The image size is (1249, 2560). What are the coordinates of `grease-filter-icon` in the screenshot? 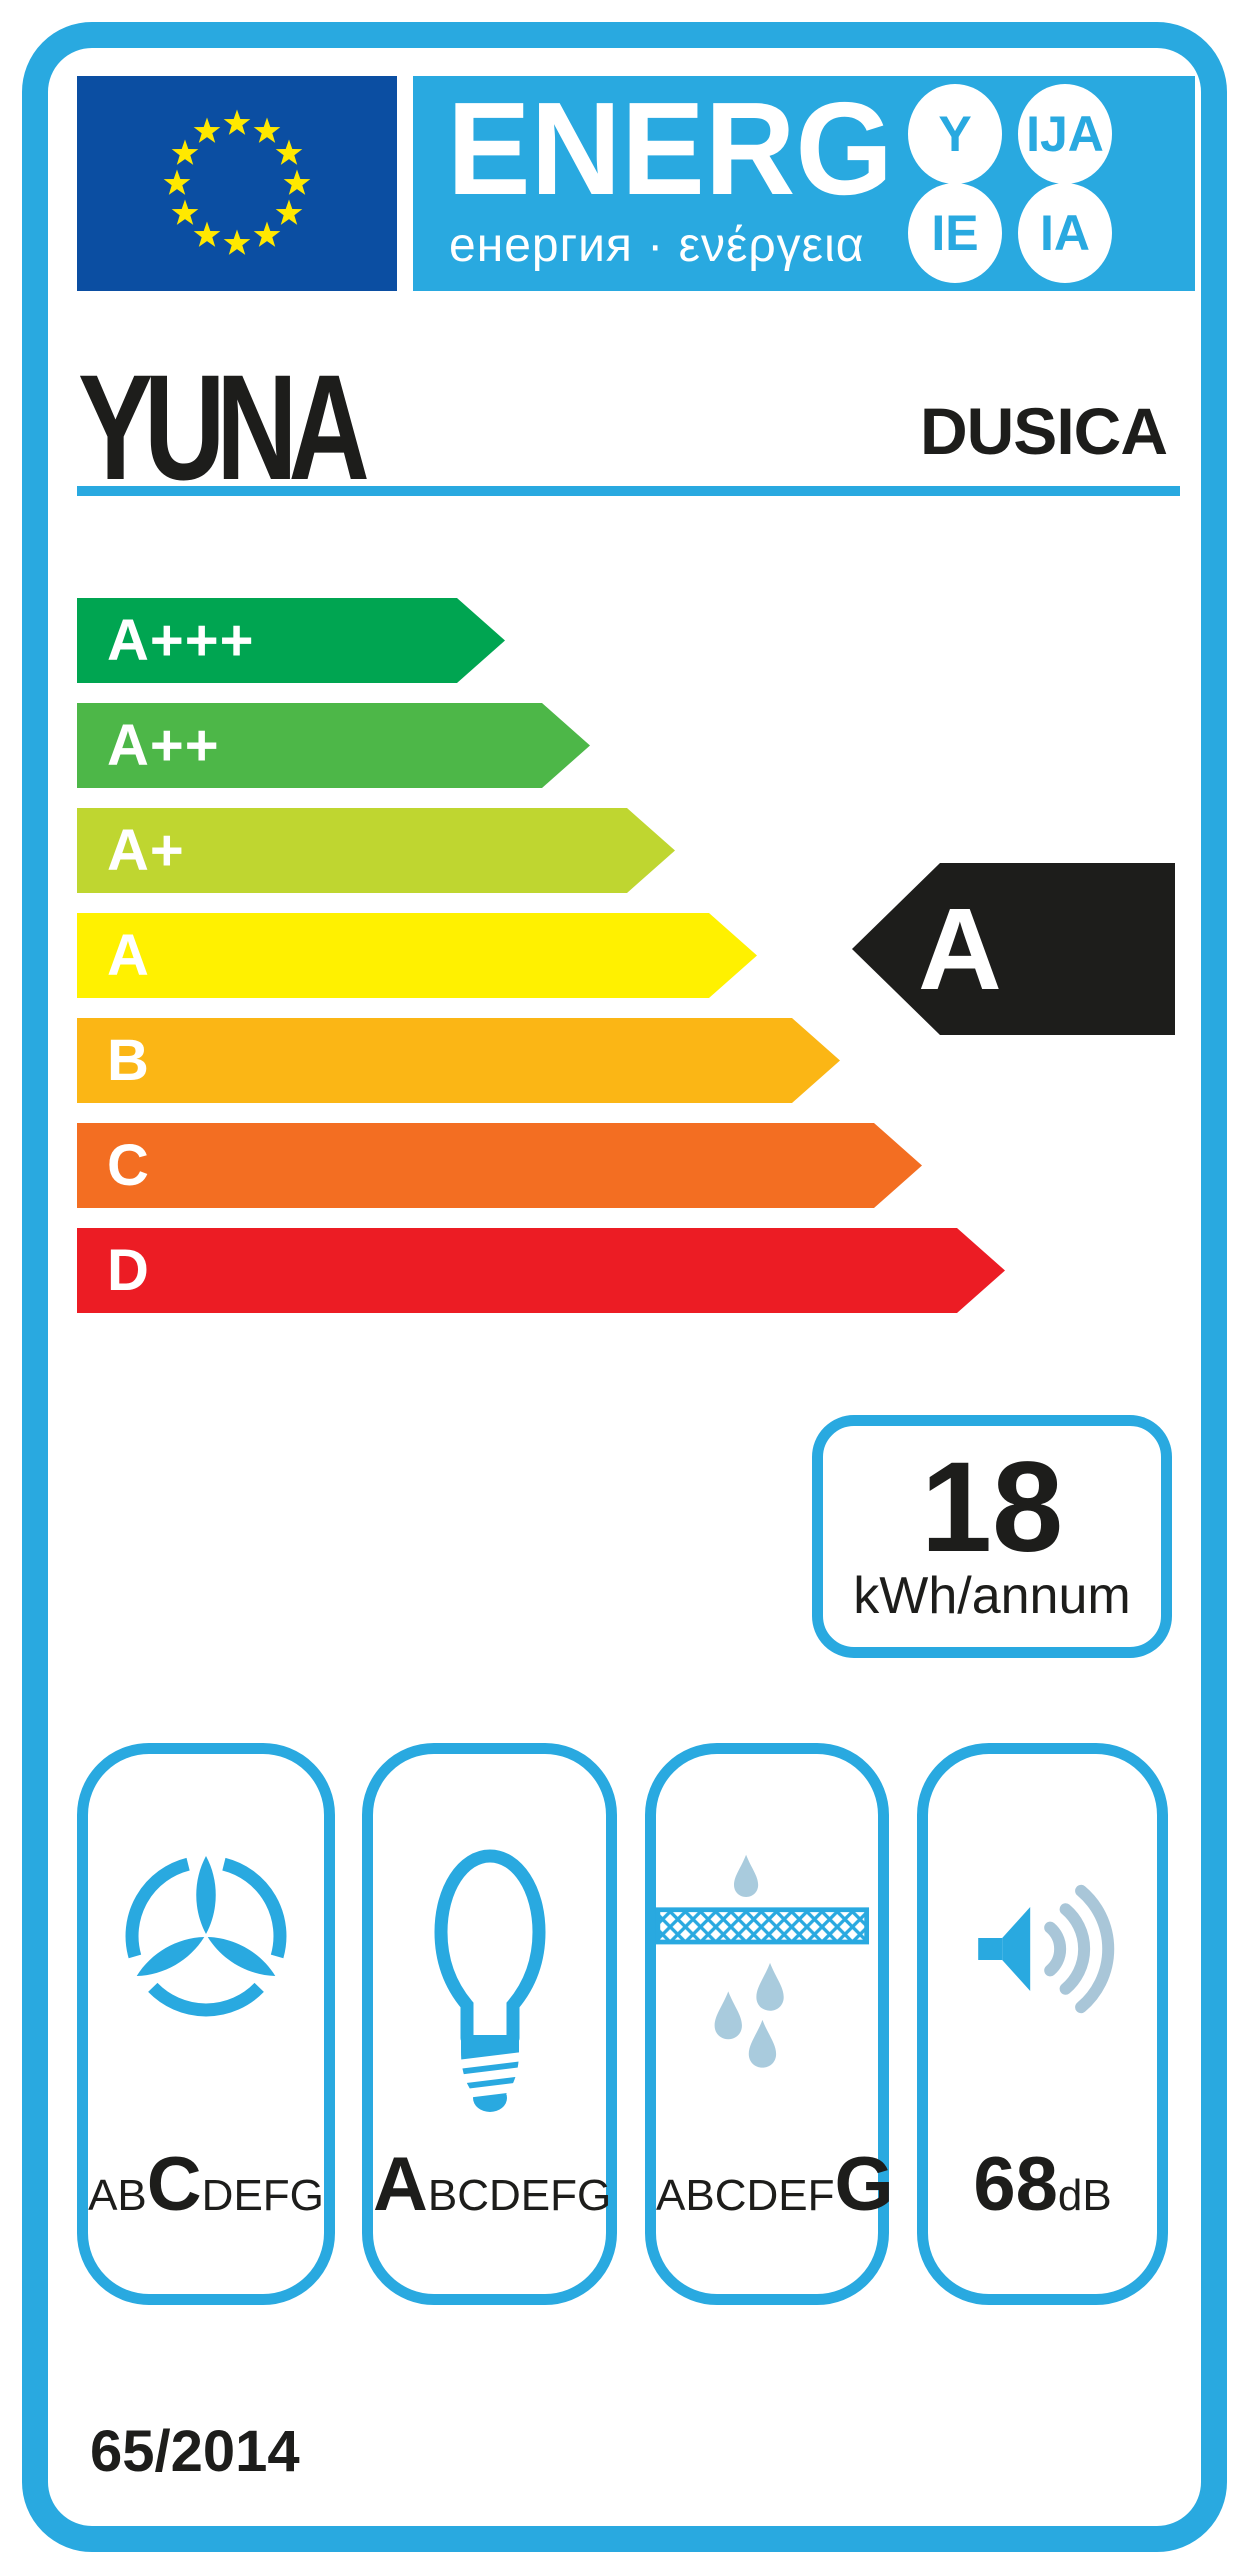 It's located at (762, 1961).